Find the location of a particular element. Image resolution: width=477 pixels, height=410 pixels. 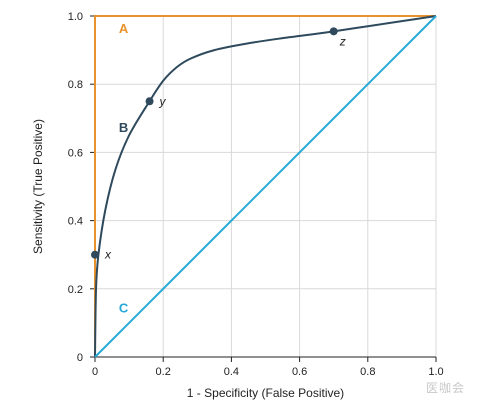

x-tick-label: 0.8 is located at coordinates (367, 372).